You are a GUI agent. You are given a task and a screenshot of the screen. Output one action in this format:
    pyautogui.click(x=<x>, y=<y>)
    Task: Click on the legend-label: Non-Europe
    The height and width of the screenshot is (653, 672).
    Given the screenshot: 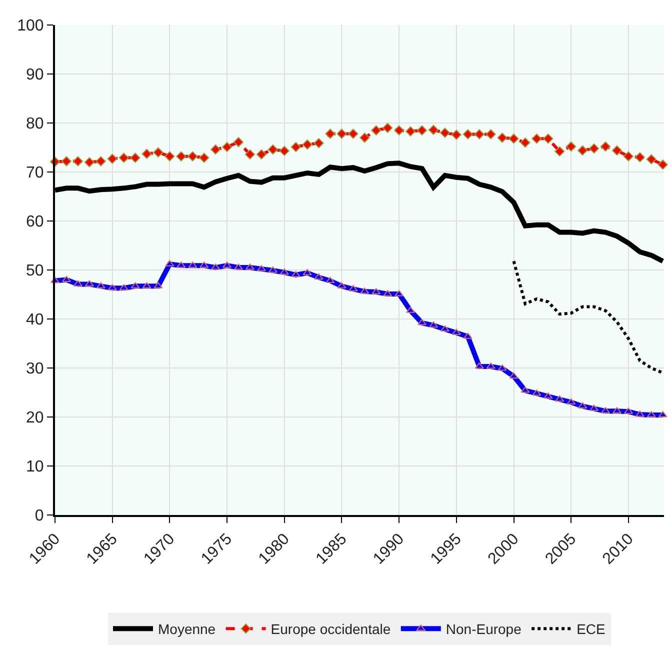 What is the action you would take?
    pyautogui.click(x=484, y=629)
    